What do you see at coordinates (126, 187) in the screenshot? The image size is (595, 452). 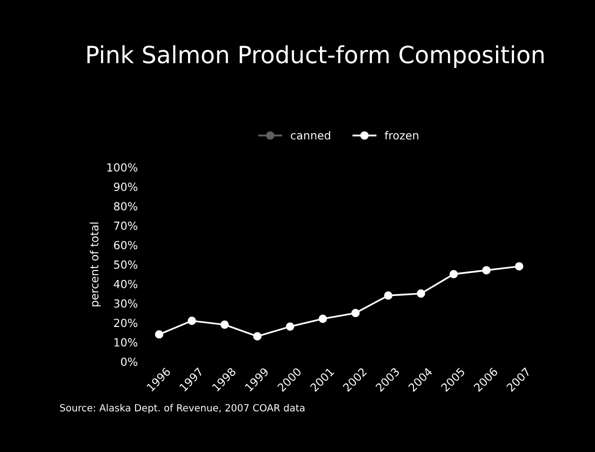 I see `y-tick-label: 90%` at bounding box center [126, 187].